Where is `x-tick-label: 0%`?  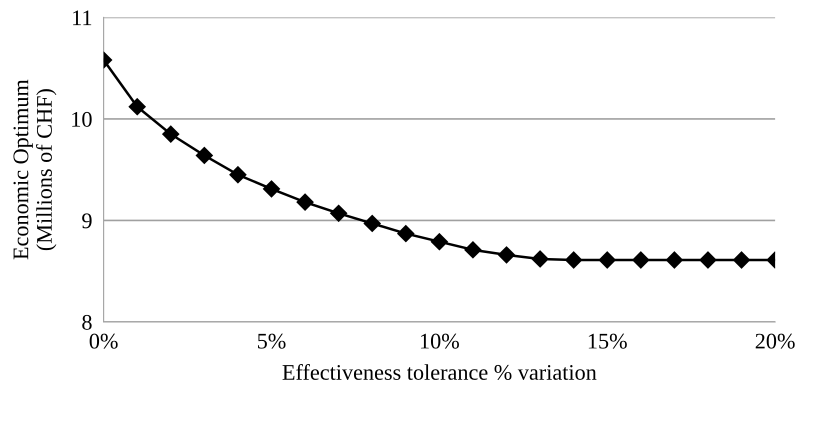
x-tick-label: 0% is located at coordinates (104, 341).